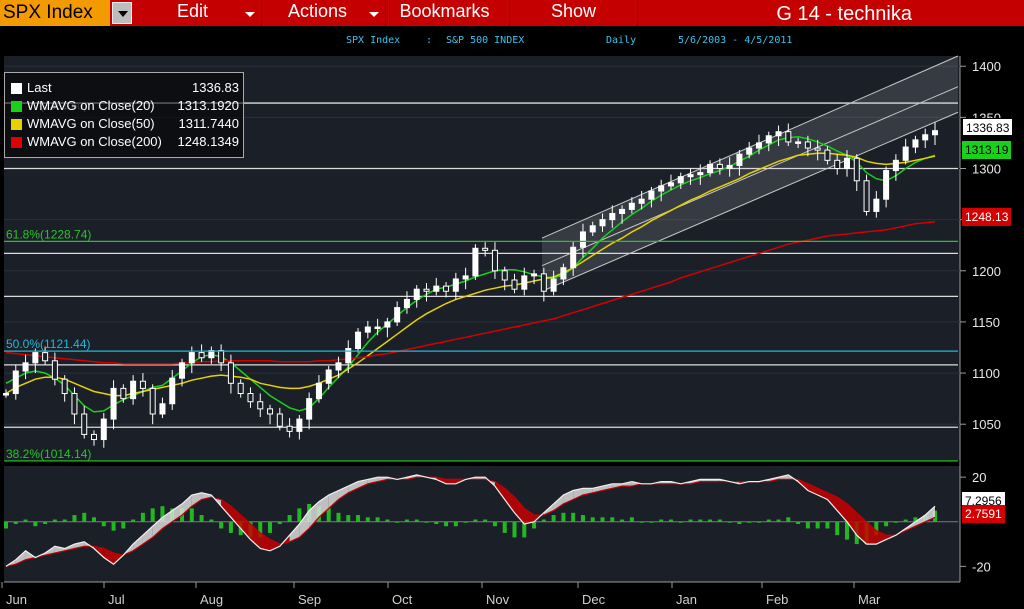  What do you see at coordinates (215, 87) in the screenshot?
I see `legend-value: 1336.83` at bounding box center [215, 87].